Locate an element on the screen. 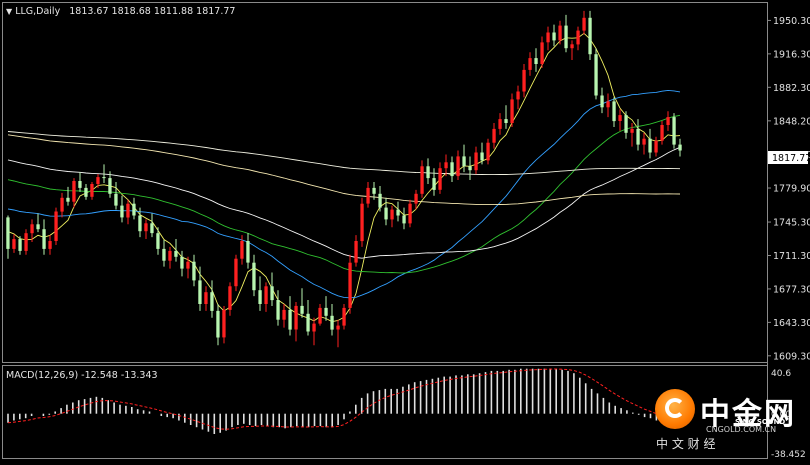  ma-120-line is located at coordinates (344, 170).